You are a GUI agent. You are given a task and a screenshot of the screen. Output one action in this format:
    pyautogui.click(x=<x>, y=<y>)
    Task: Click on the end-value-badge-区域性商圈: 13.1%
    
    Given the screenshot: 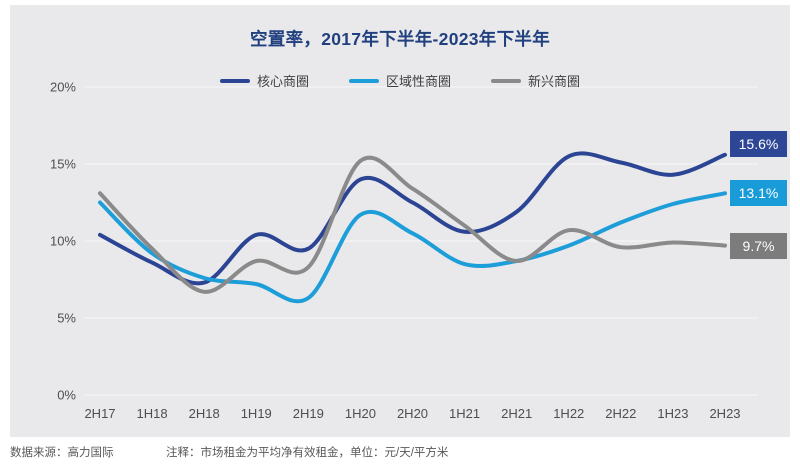 What is the action you would take?
    pyautogui.click(x=758, y=193)
    